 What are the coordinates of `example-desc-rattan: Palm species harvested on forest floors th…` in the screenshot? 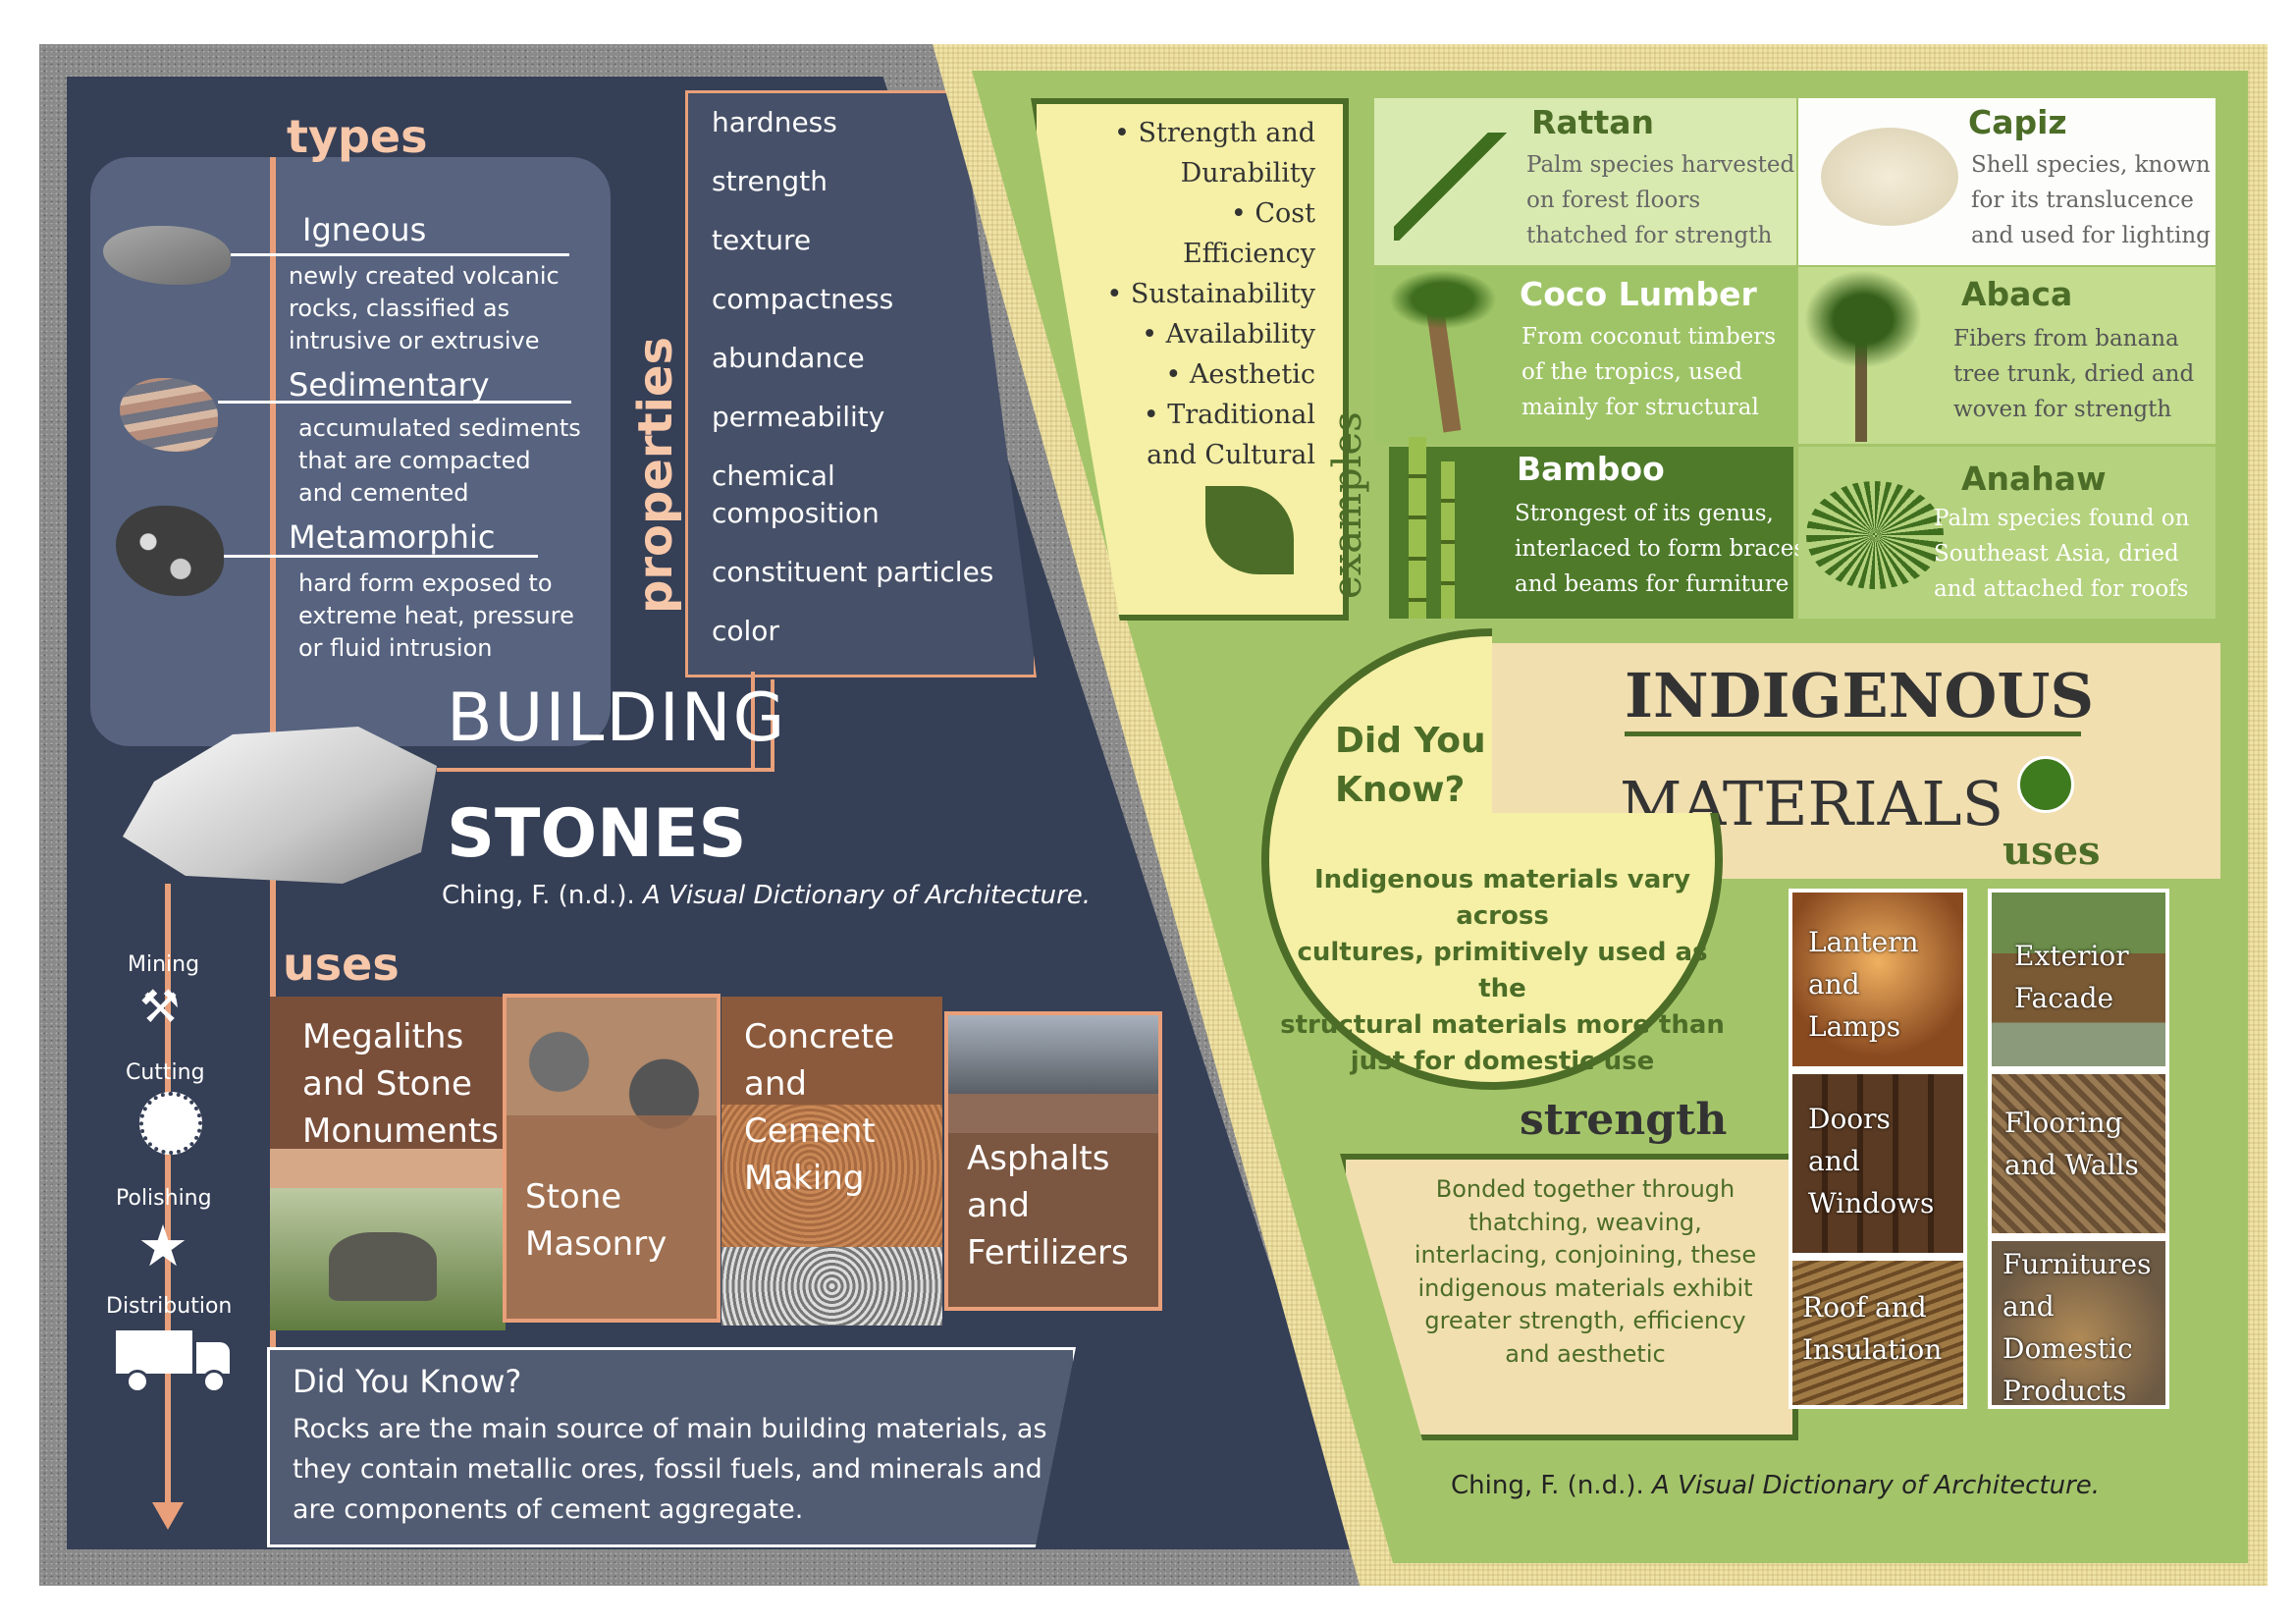 It's located at (1660, 200).